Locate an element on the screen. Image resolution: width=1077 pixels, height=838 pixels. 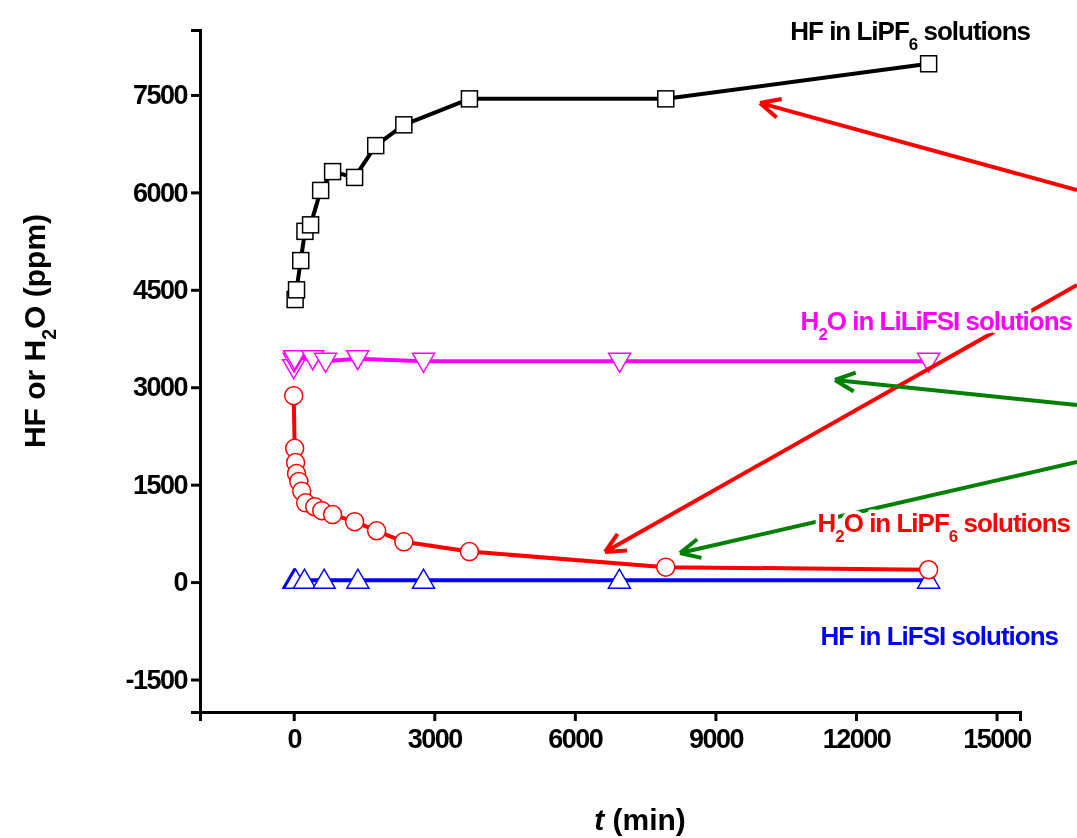
y-tick-label: 4500 is located at coordinates (160, 289).